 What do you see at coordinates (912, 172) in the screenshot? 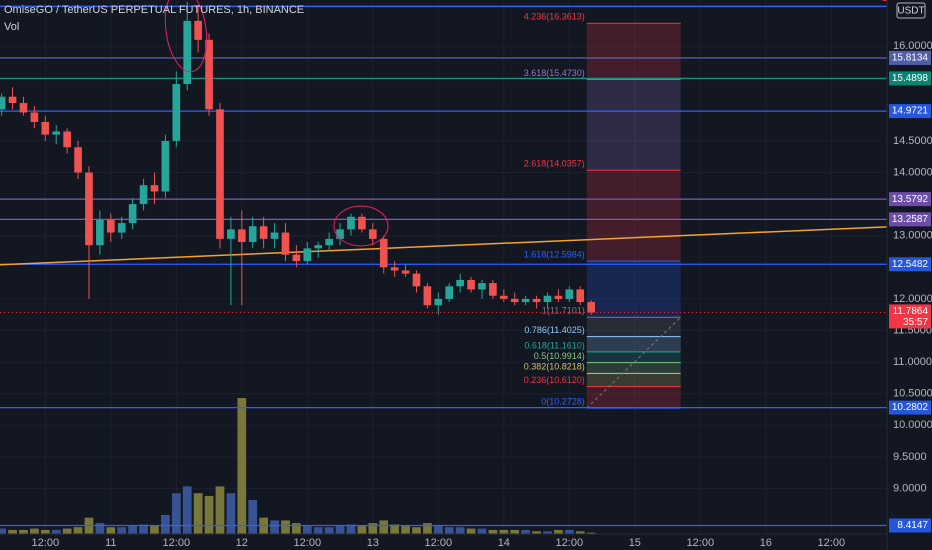
I see `y-tick-label: 14.0000` at bounding box center [912, 172].